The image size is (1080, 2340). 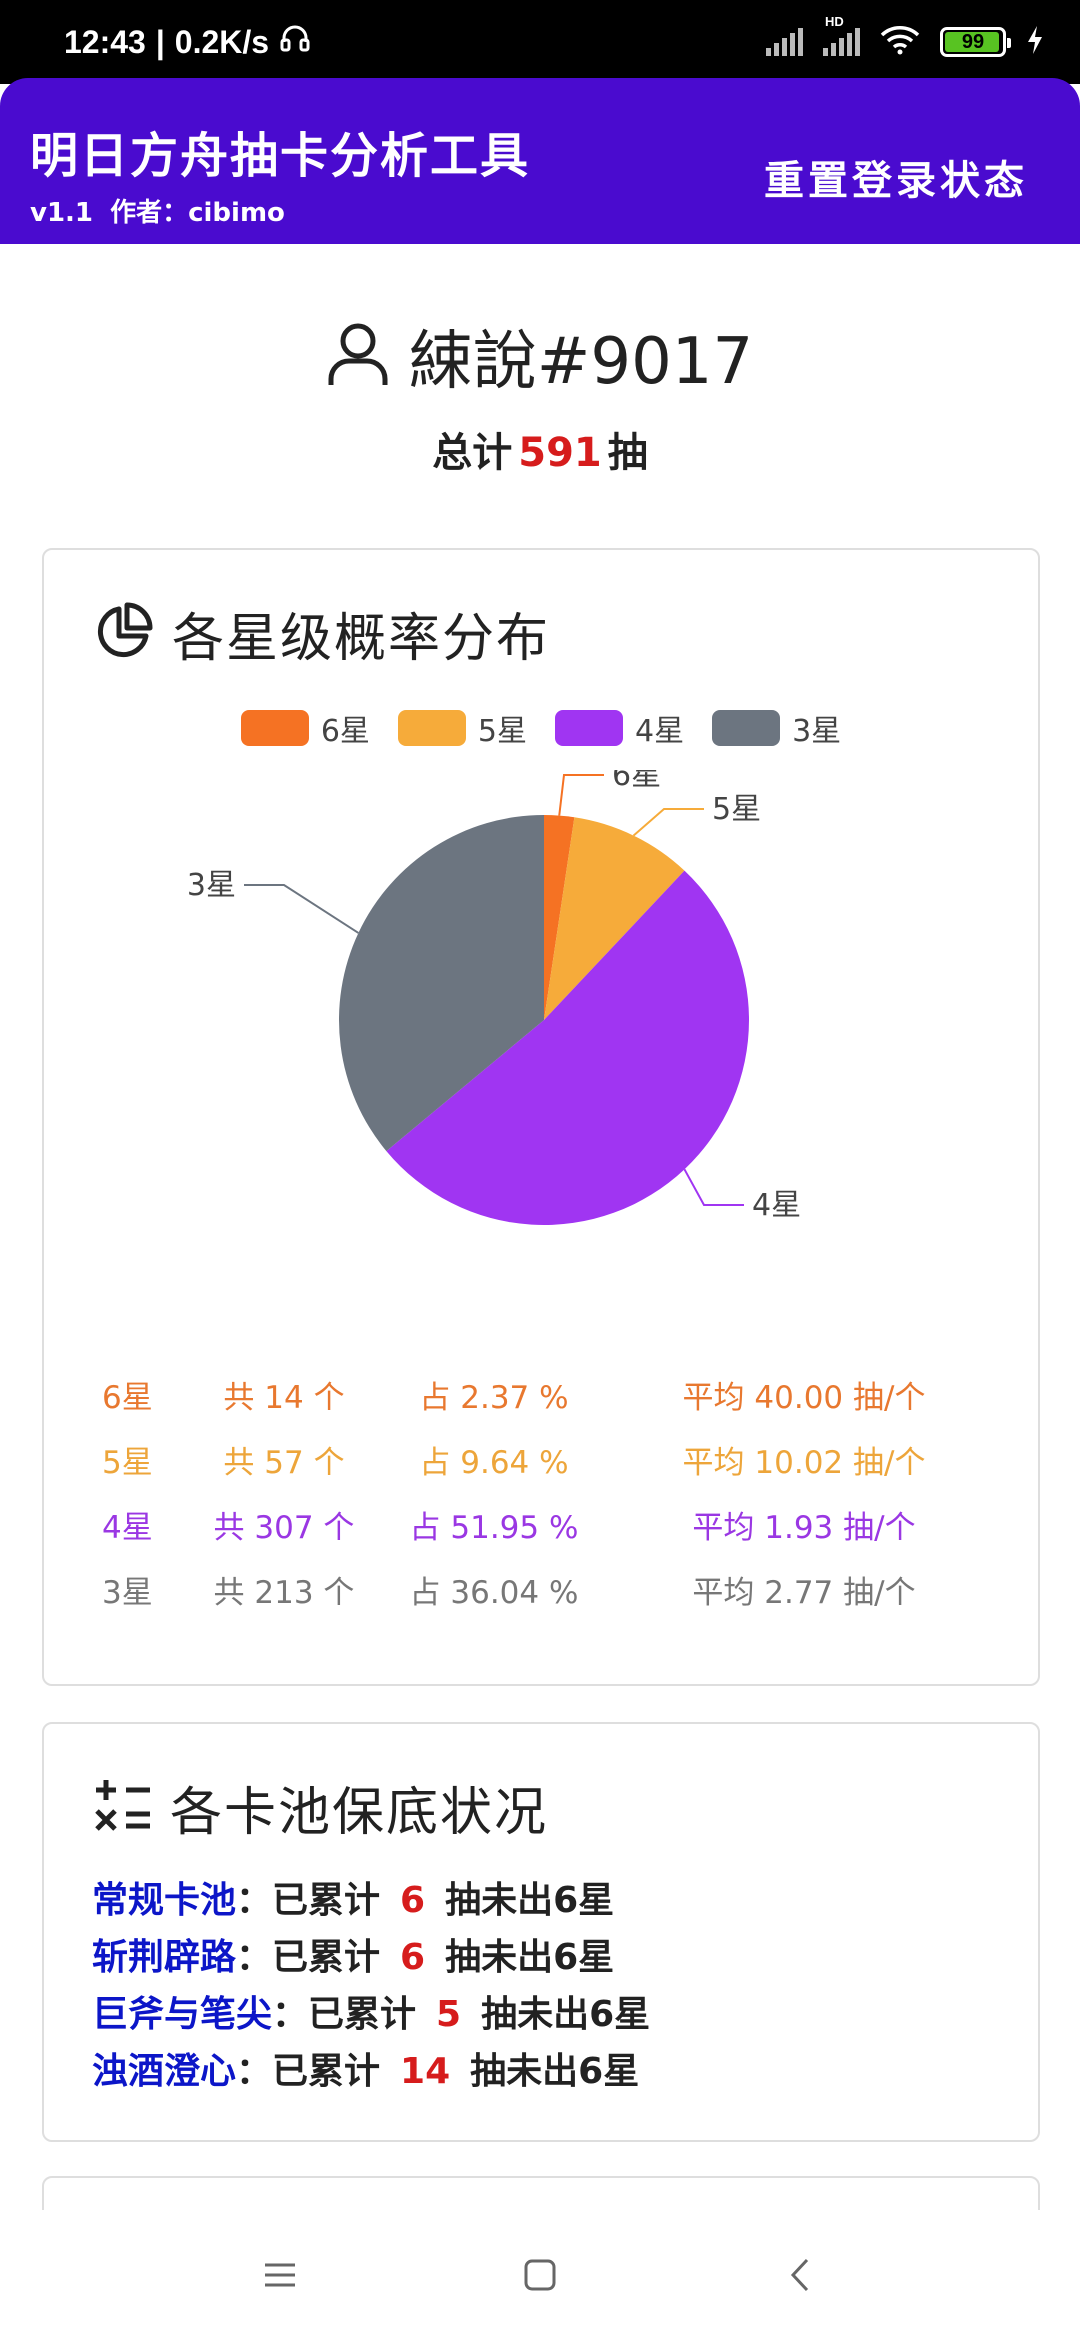 What do you see at coordinates (284, 1463) in the screenshot?
I see `stat-count: 共 57 个` at bounding box center [284, 1463].